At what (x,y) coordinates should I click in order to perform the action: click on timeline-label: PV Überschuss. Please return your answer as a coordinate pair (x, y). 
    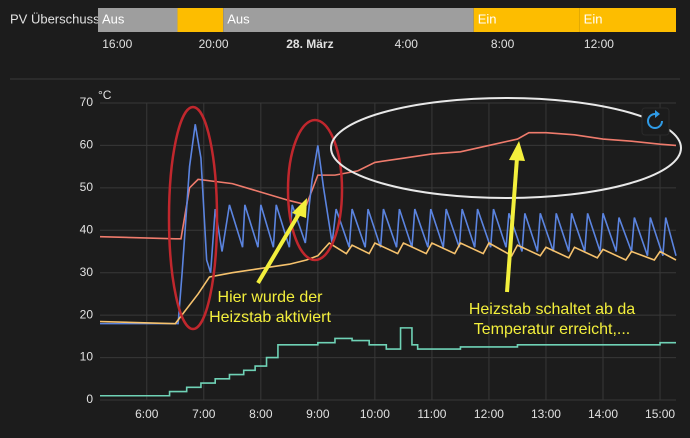
    Looking at the image, I should click on (55, 18).